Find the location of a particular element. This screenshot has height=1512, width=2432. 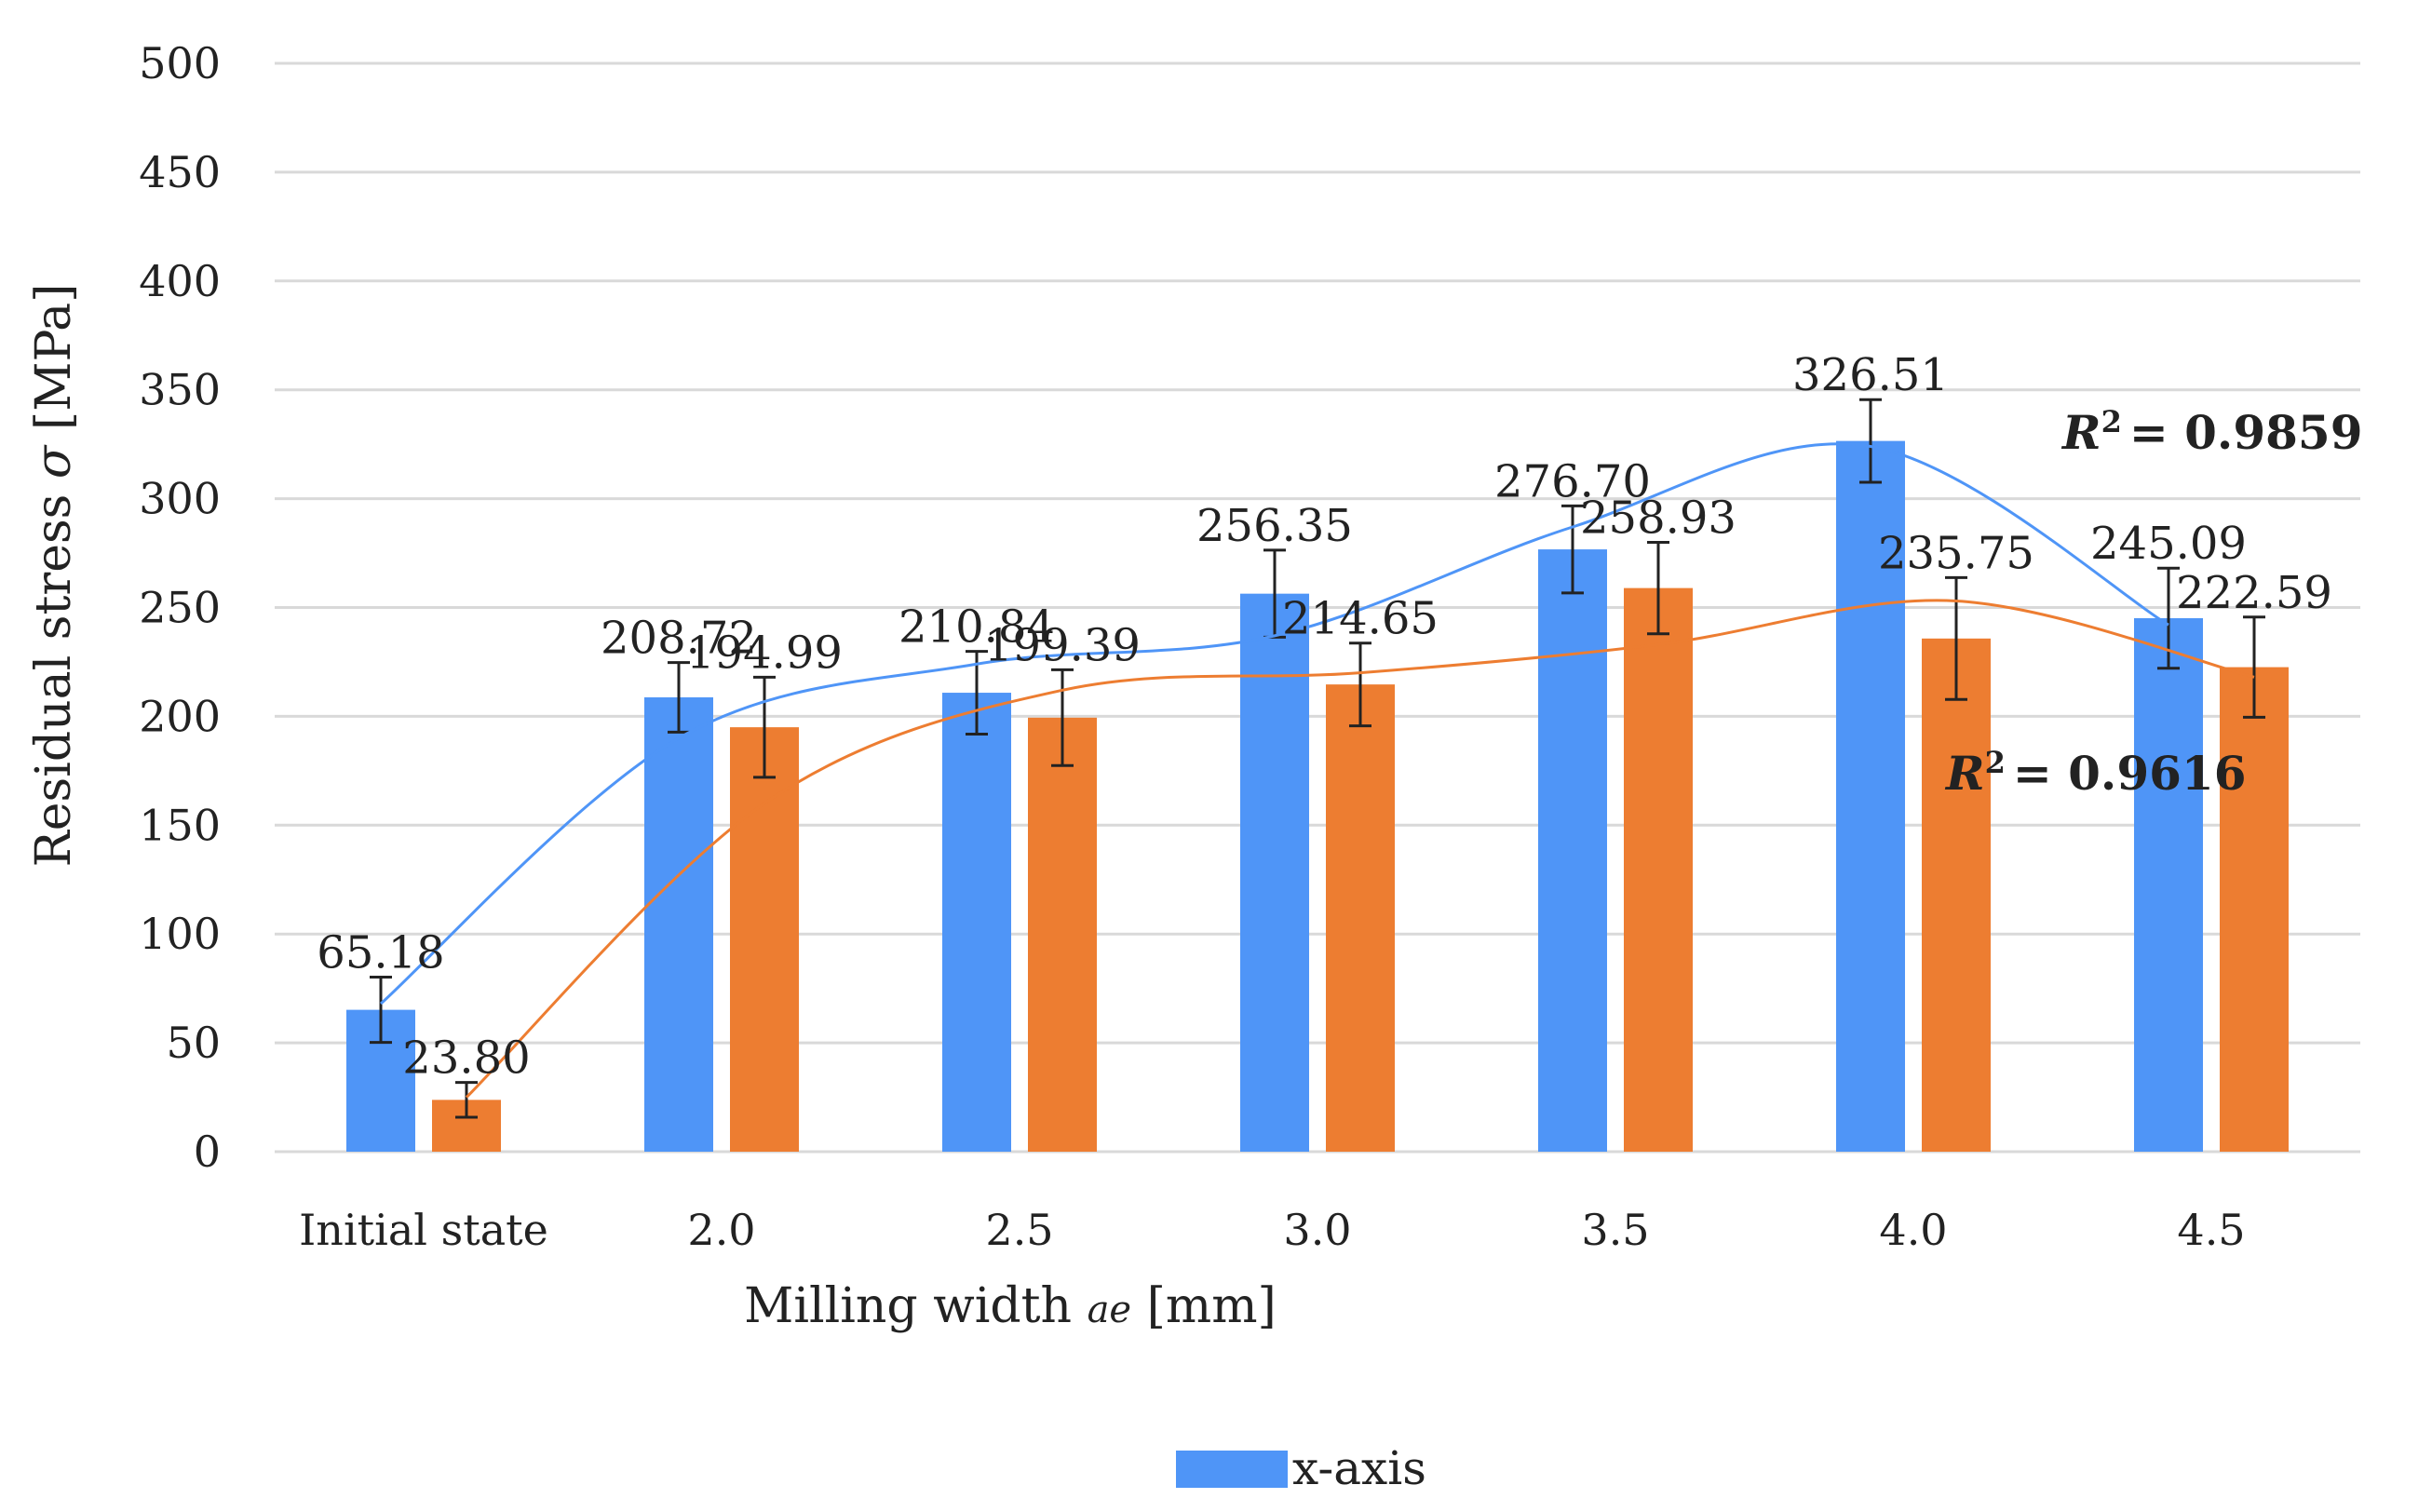

x-tick-label-2: 2.5 is located at coordinates (1019, 1230).